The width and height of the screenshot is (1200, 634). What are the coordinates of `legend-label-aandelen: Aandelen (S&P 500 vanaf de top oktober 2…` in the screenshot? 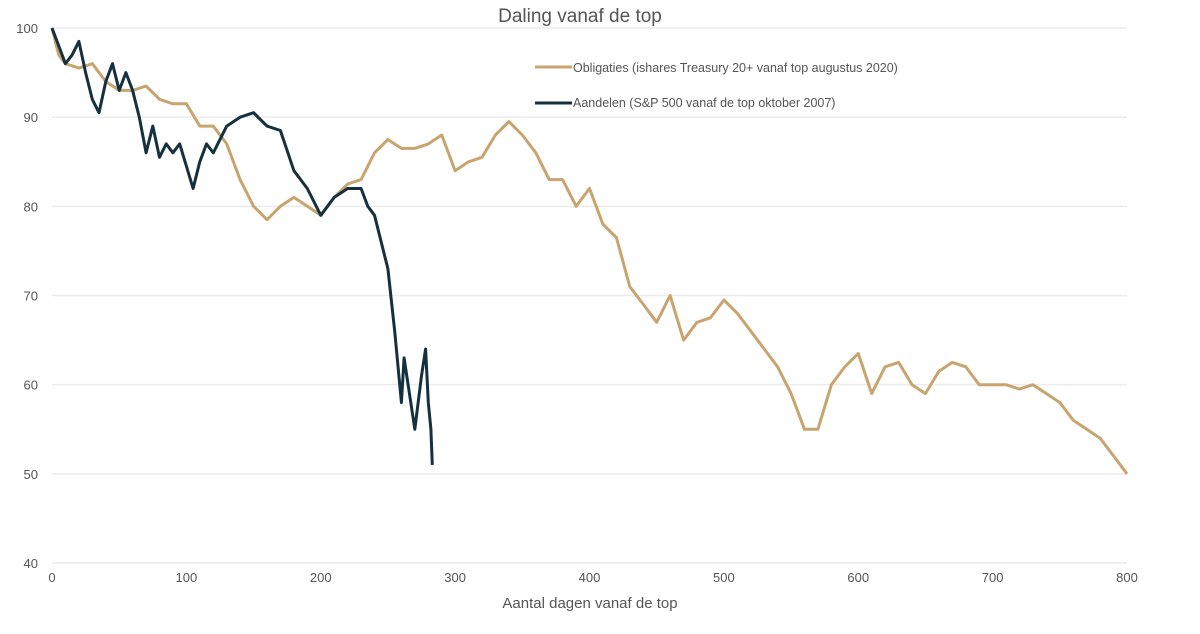 It's located at (704, 103).